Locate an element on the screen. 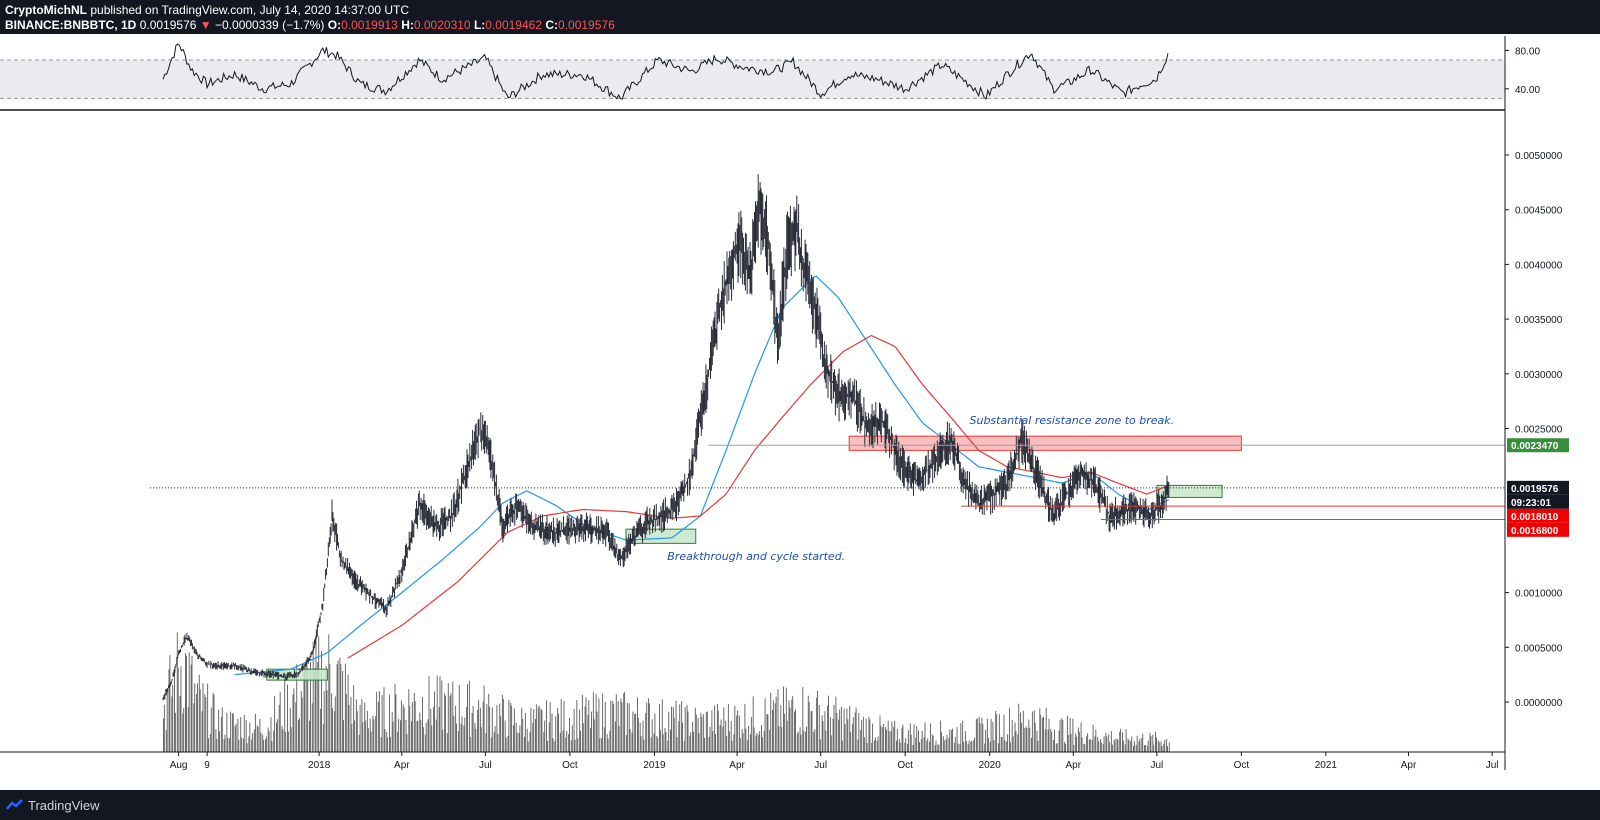  x-tick-label: Oct is located at coordinates (570, 765).